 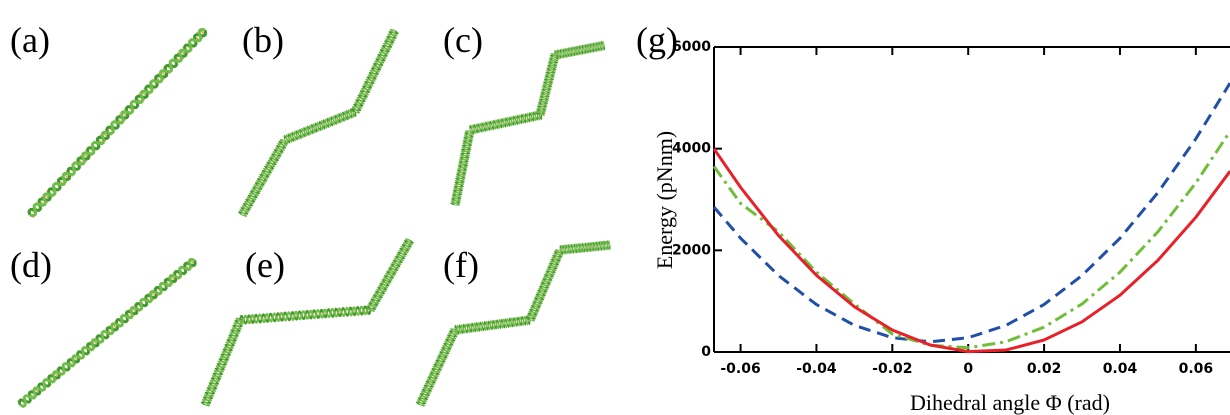 I want to click on panel-label: (g), so click(x=657, y=40).